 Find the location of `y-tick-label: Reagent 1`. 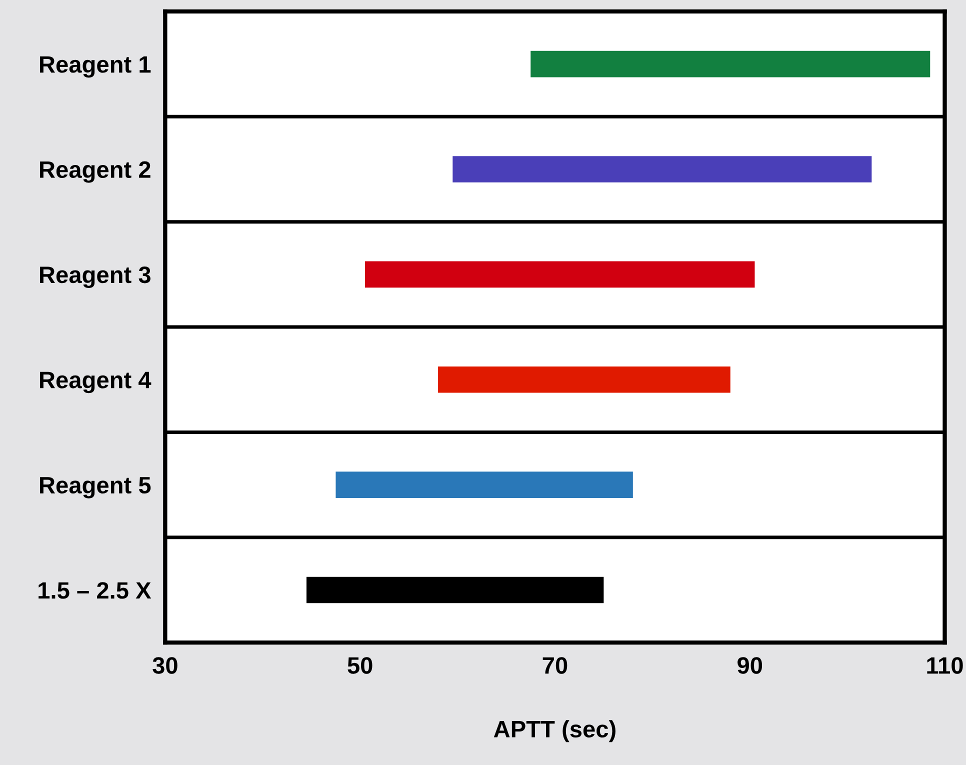

y-tick-label: Reagent 1 is located at coordinates (95, 67).